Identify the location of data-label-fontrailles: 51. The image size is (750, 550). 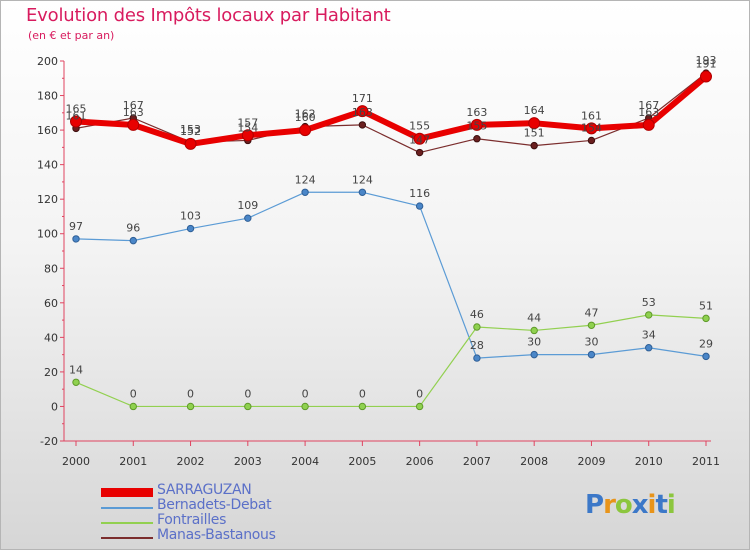
(706, 305).